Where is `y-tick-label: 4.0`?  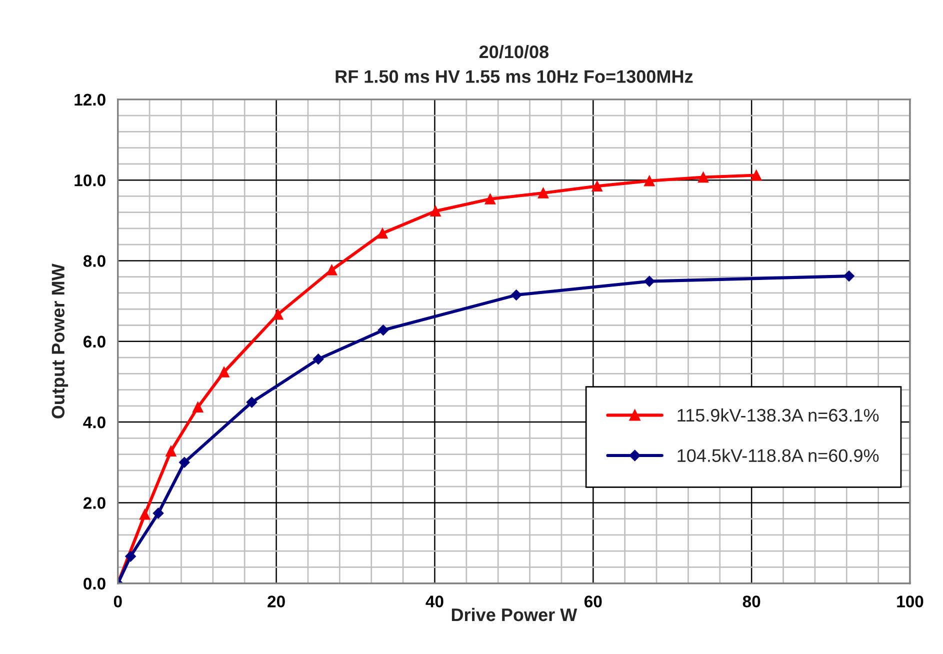 y-tick-label: 4.0 is located at coordinates (94, 422).